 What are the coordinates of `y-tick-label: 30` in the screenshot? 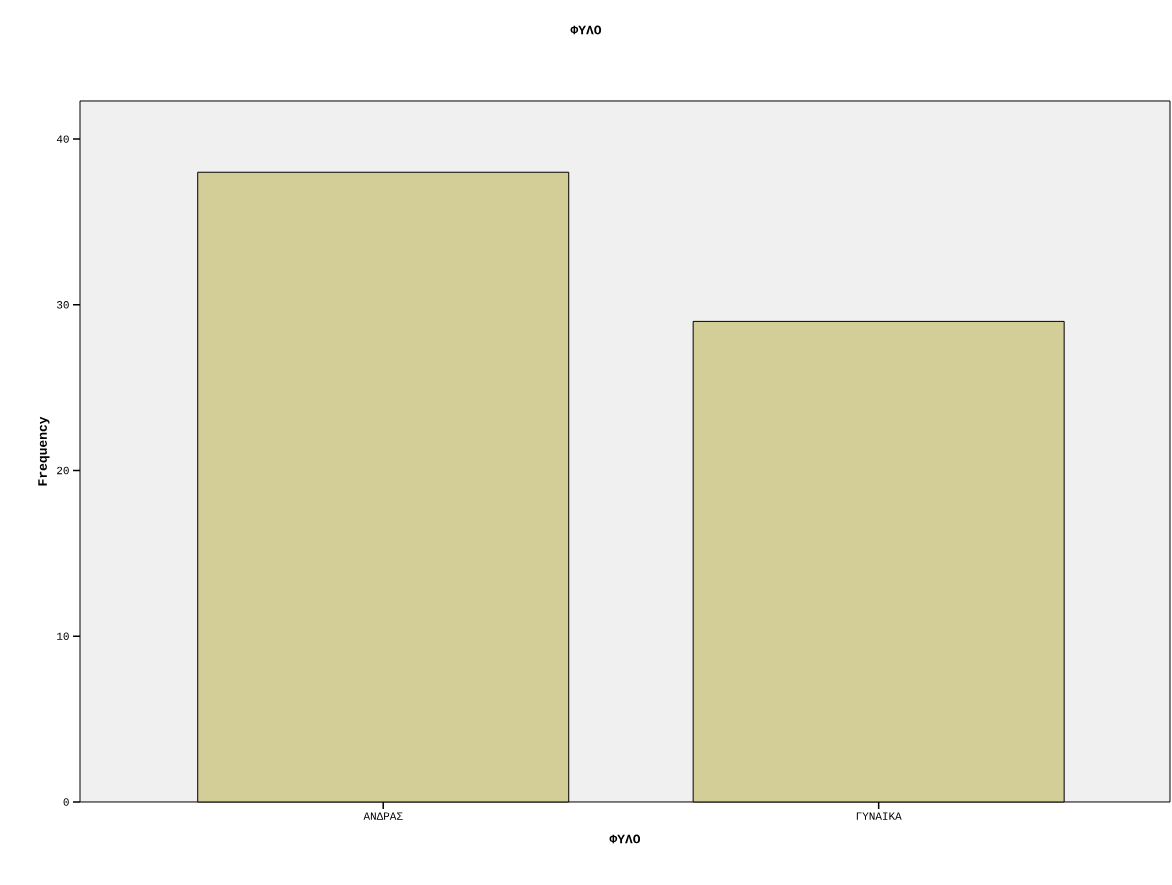 It's located at (63, 305).